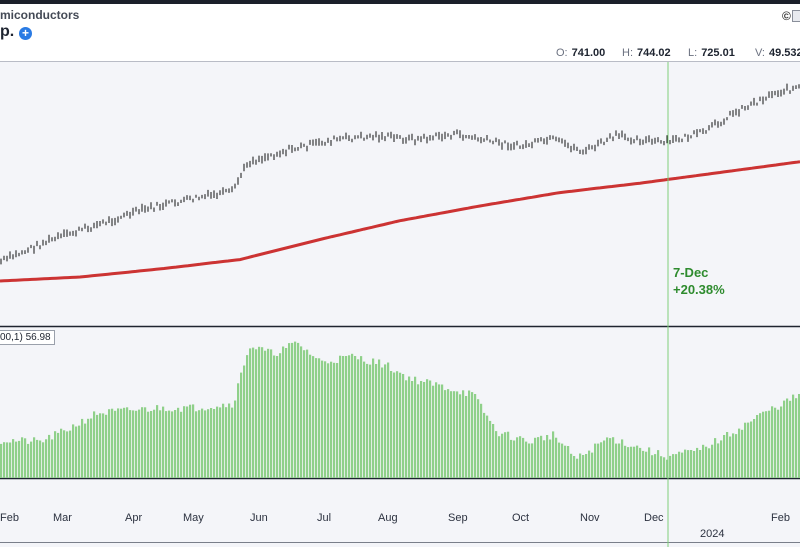  I want to click on month-tick-label: Feb, so click(9, 518).